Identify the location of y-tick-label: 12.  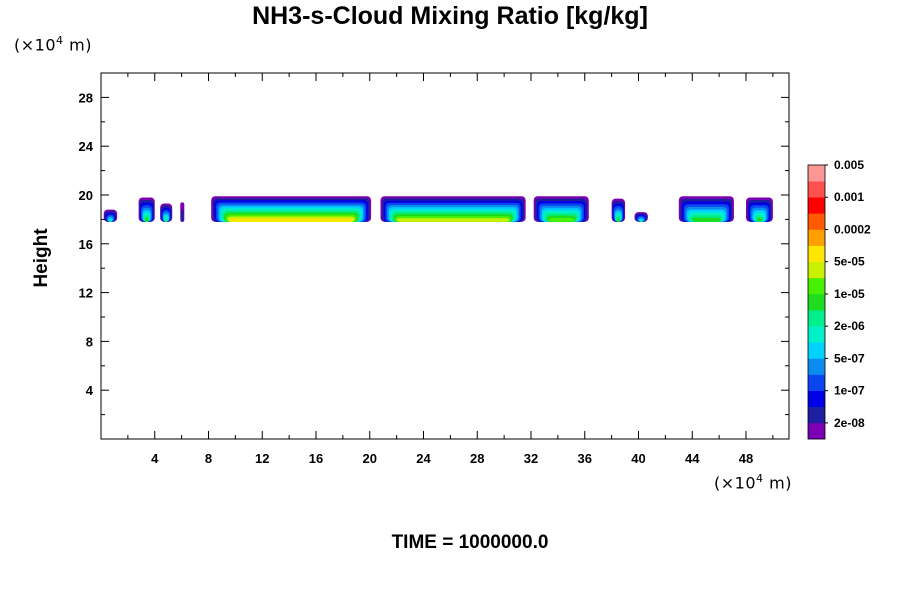
(86, 293).